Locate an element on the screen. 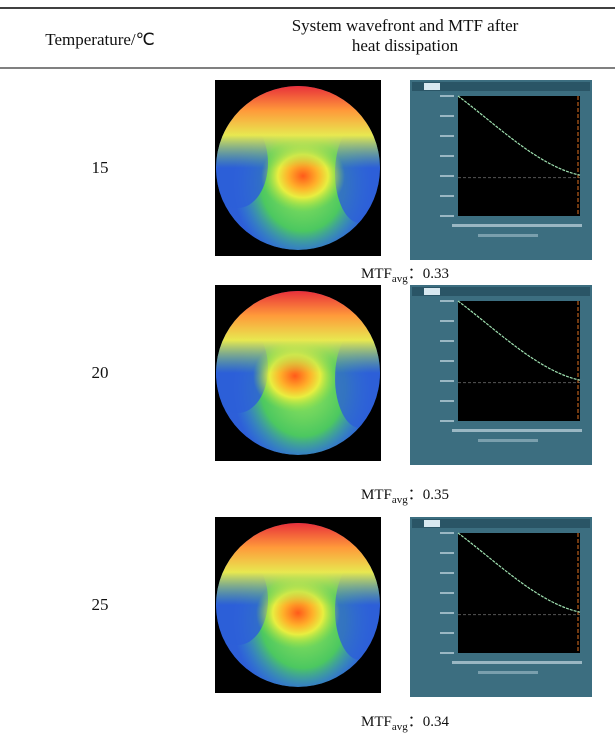 This screenshot has width=615, height=735. temperature: 15 is located at coordinates (100, 167).